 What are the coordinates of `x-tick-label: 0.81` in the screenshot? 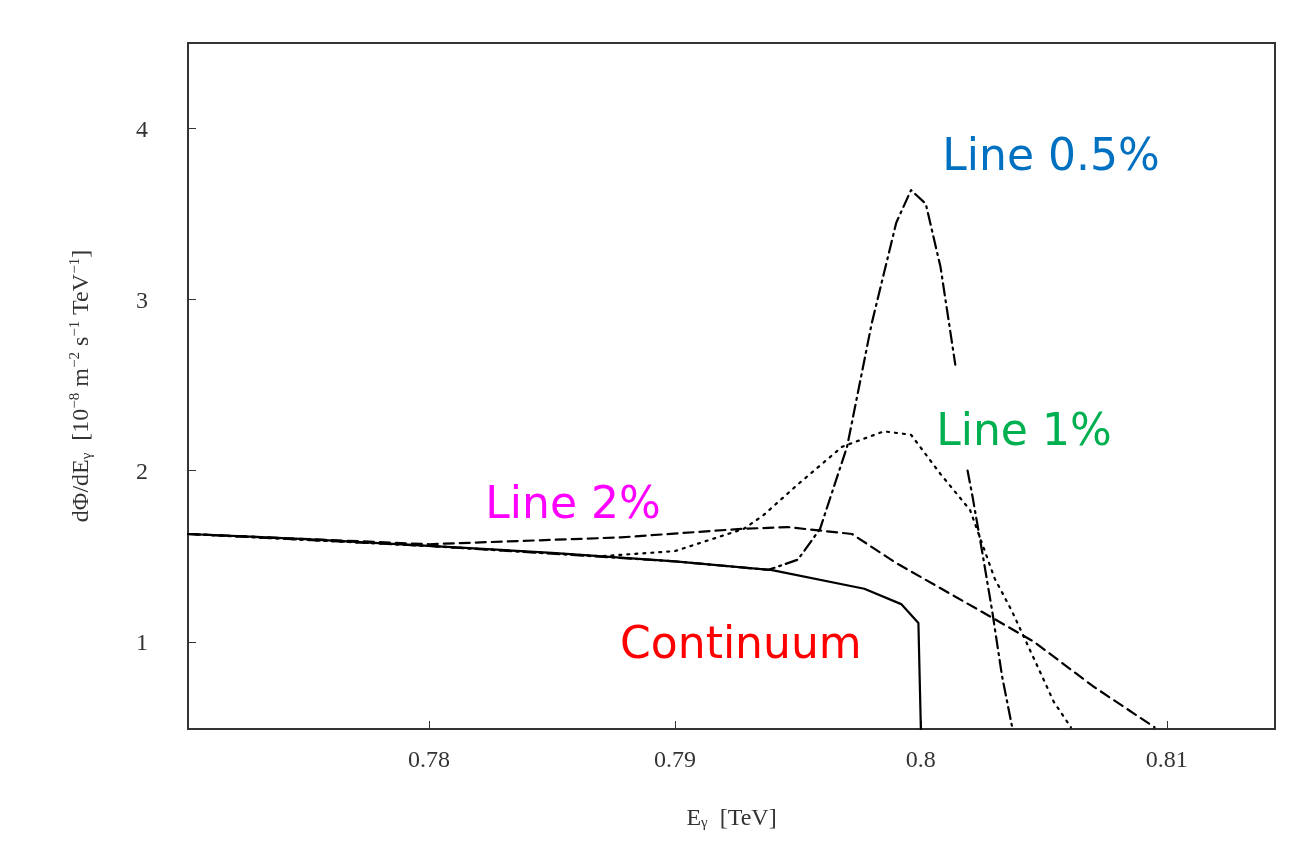 It's located at (1166, 759).